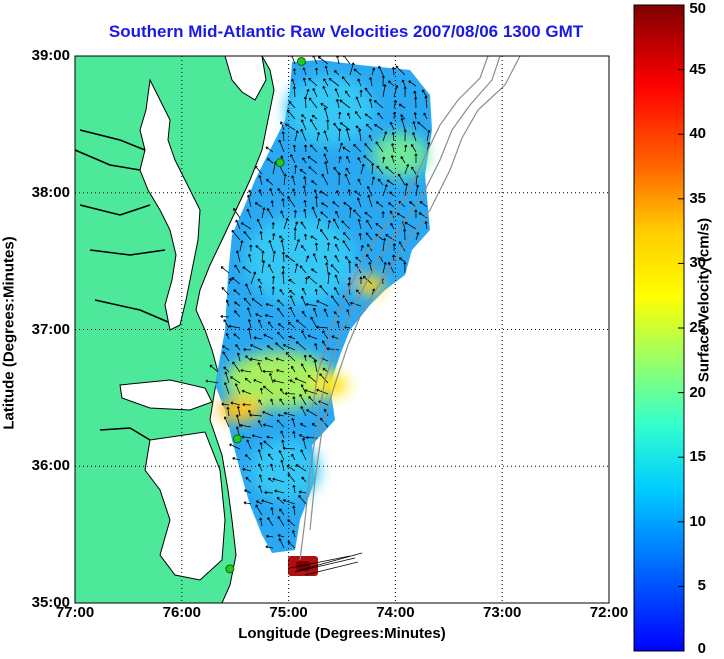 The height and width of the screenshot is (659, 724). What do you see at coordinates (122, 285) in the screenshot?
I see `rivers` at bounding box center [122, 285].